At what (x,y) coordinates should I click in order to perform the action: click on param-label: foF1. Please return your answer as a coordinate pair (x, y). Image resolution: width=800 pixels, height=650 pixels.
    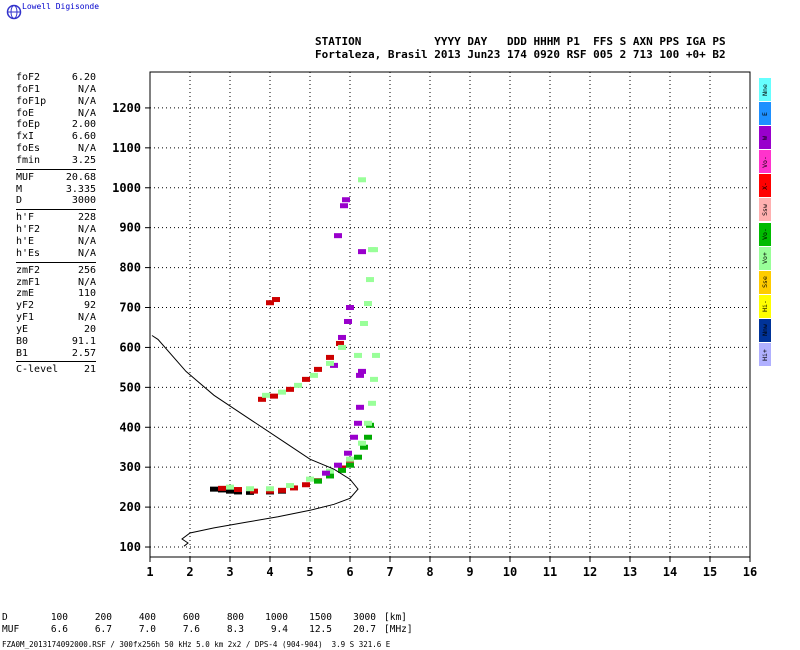
    Looking at the image, I should click on (28, 89).